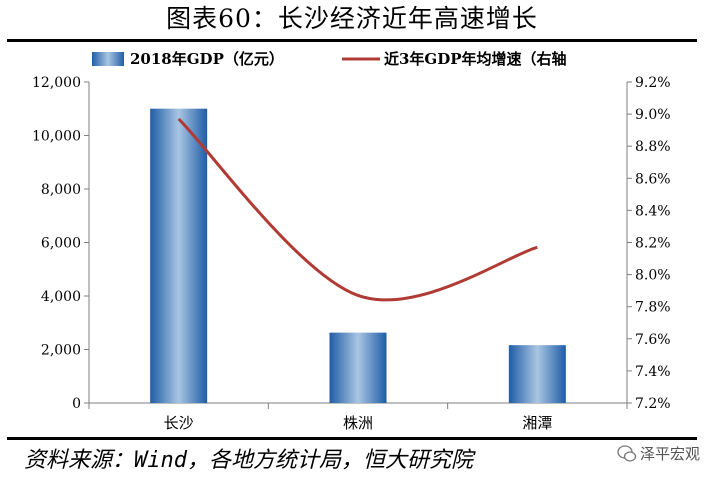  What do you see at coordinates (475, 59) in the screenshot?
I see `legend-line-label: 近3年GDP年均增速（右轴` at bounding box center [475, 59].